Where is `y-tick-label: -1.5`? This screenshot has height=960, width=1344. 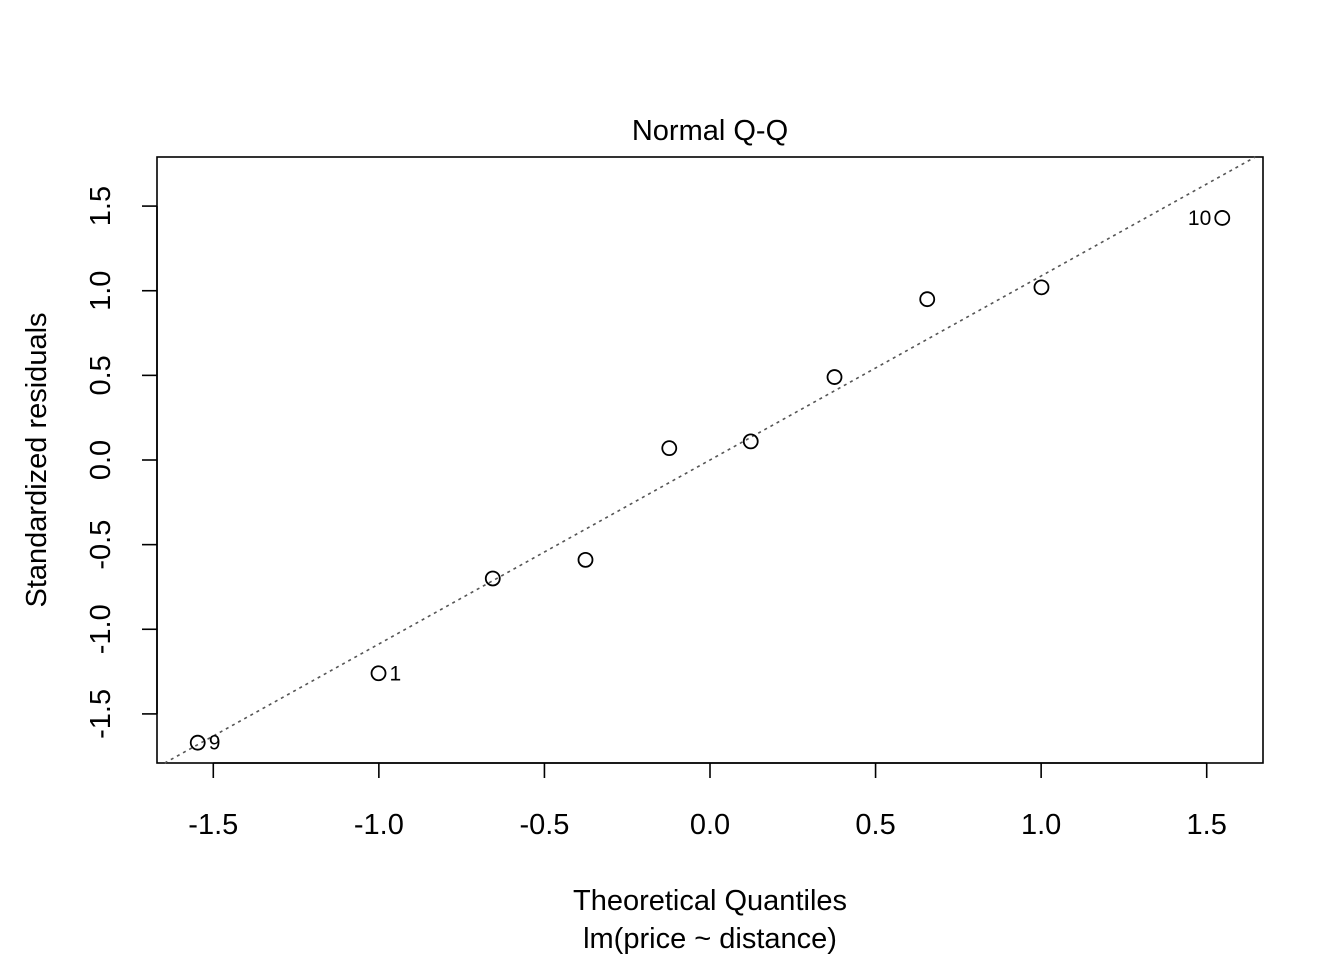
y-tick-label: -1.5 is located at coordinates (101, 714).